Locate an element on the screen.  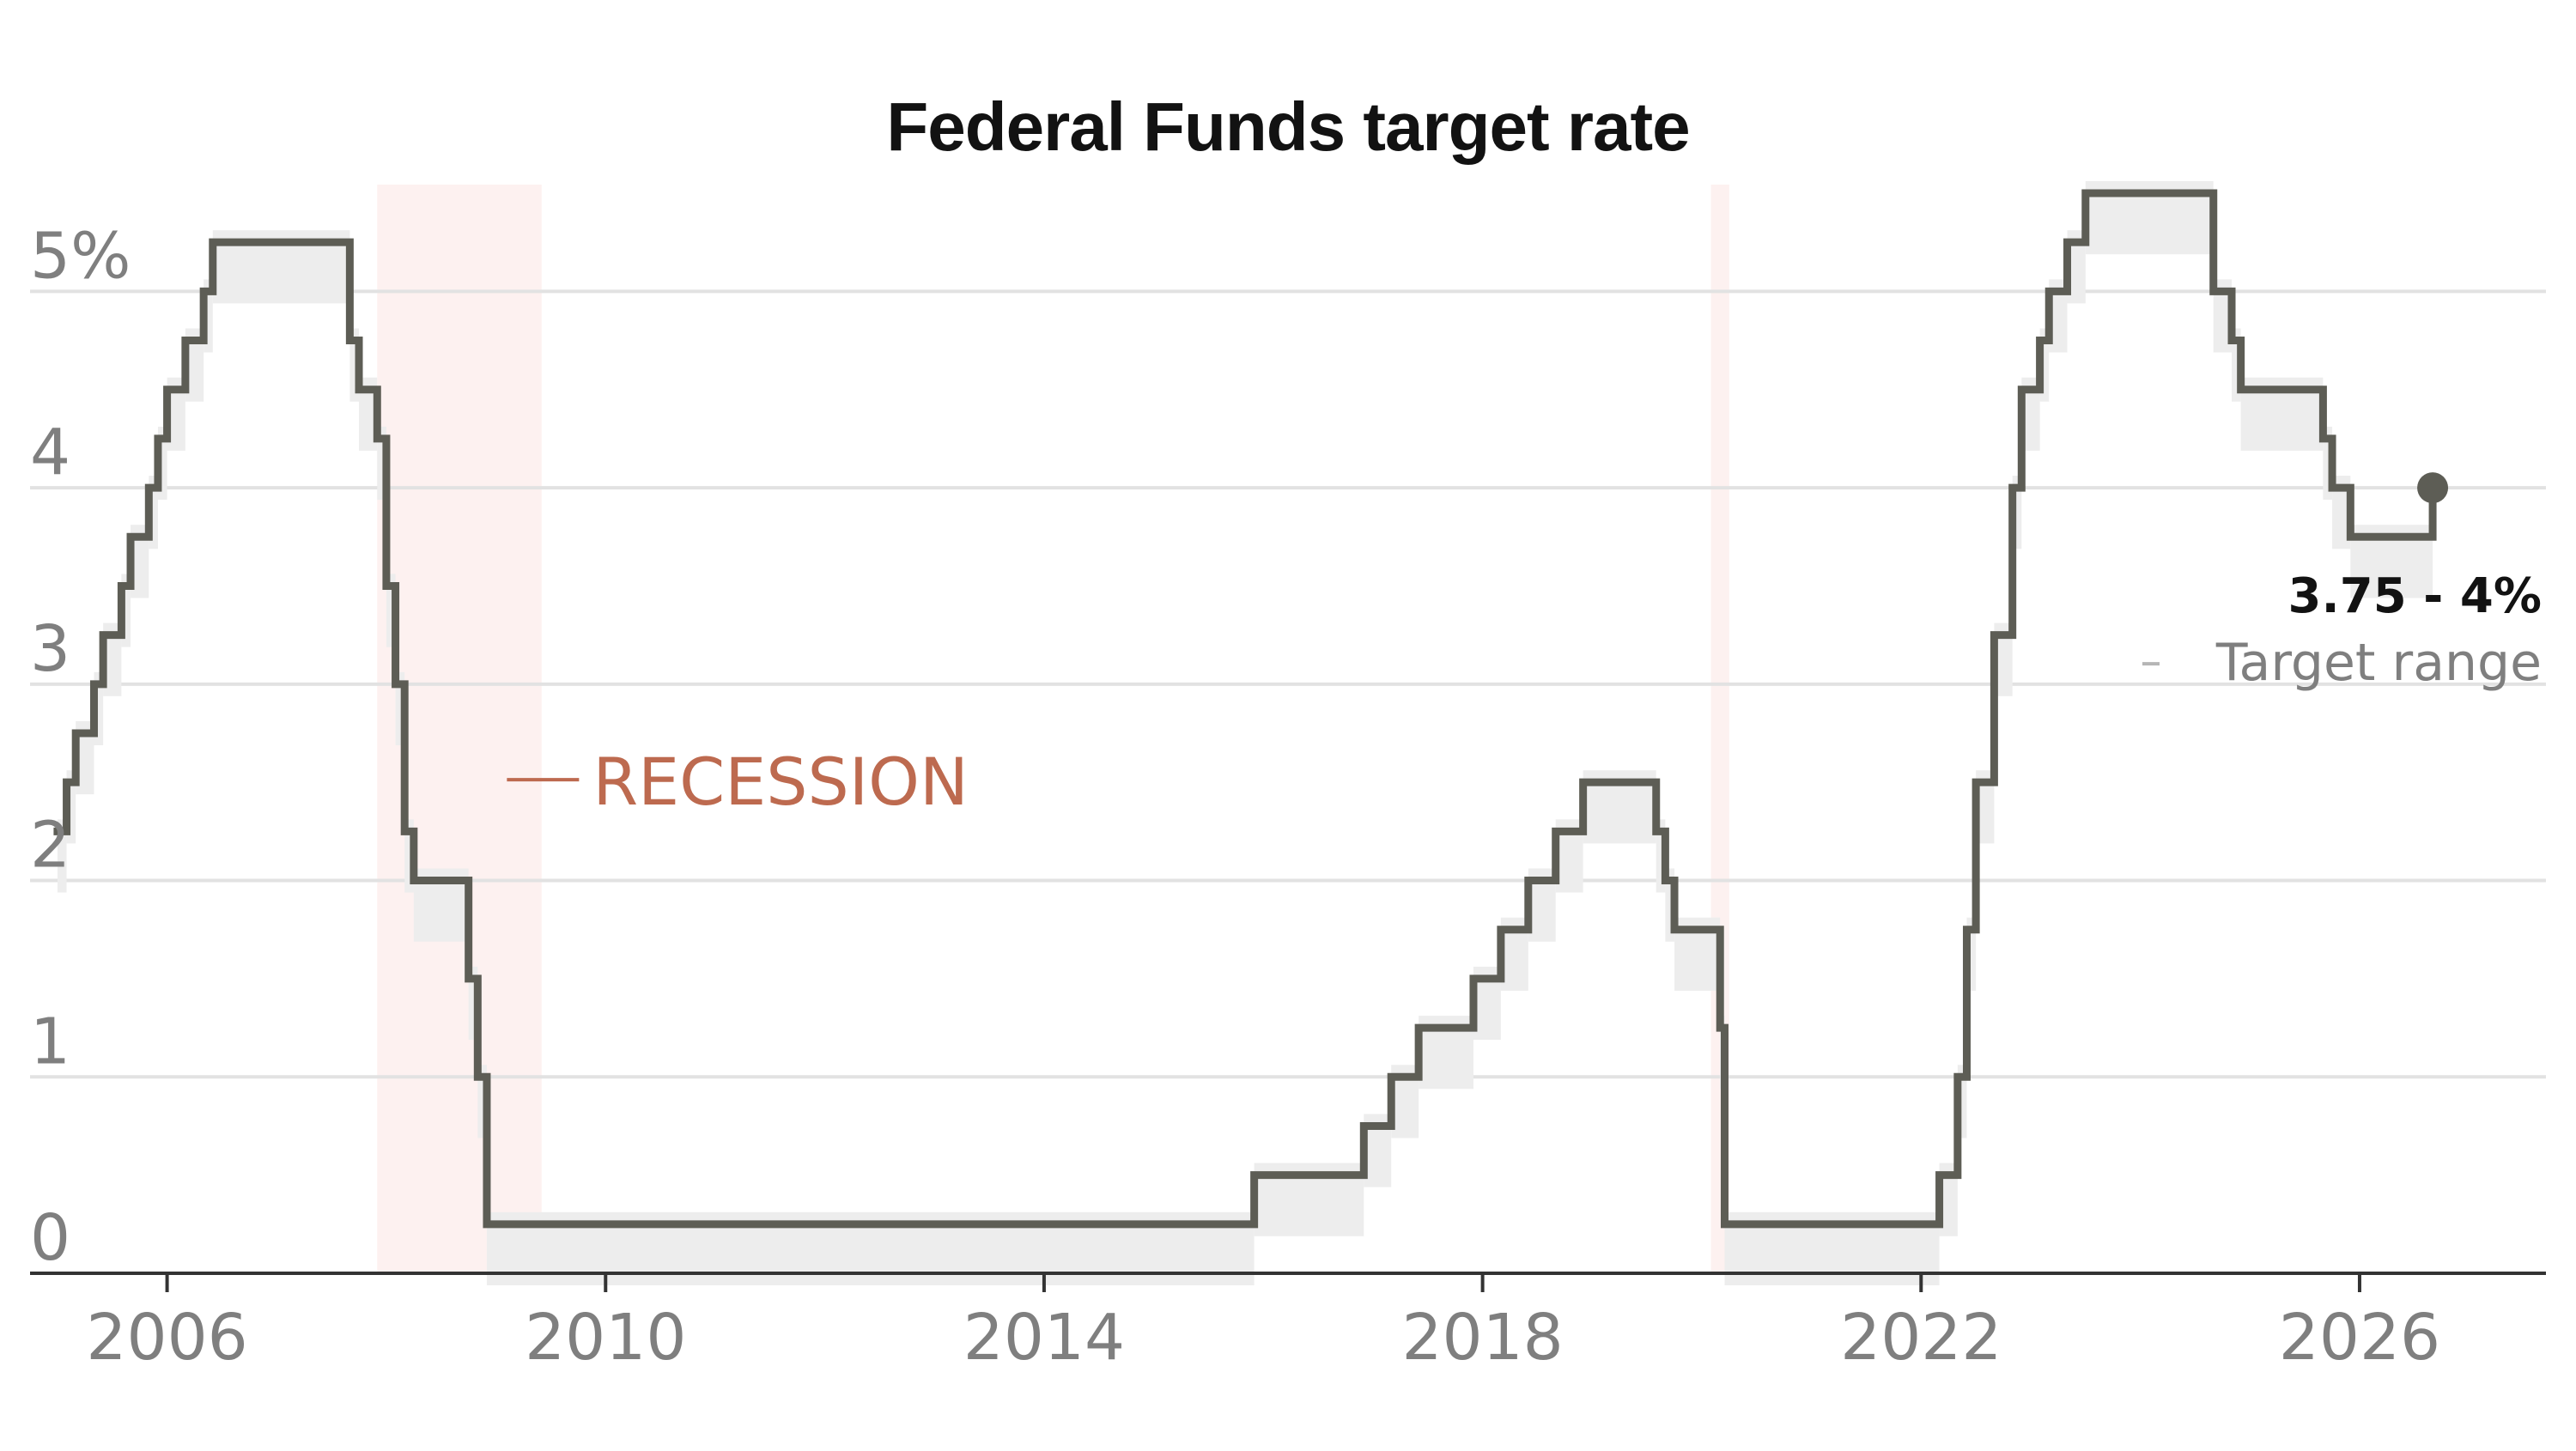
y-tick-label: 1 is located at coordinates (50, 1042).